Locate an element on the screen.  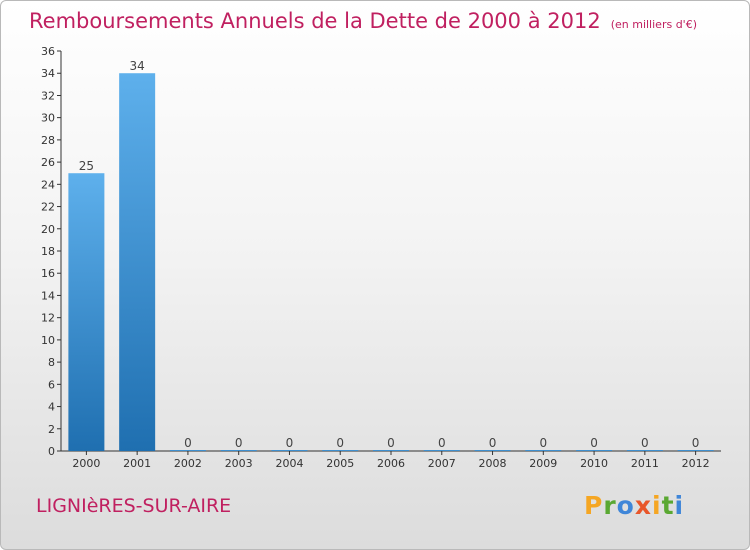
y-tick-label: 22 is located at coordinates (48, 207).